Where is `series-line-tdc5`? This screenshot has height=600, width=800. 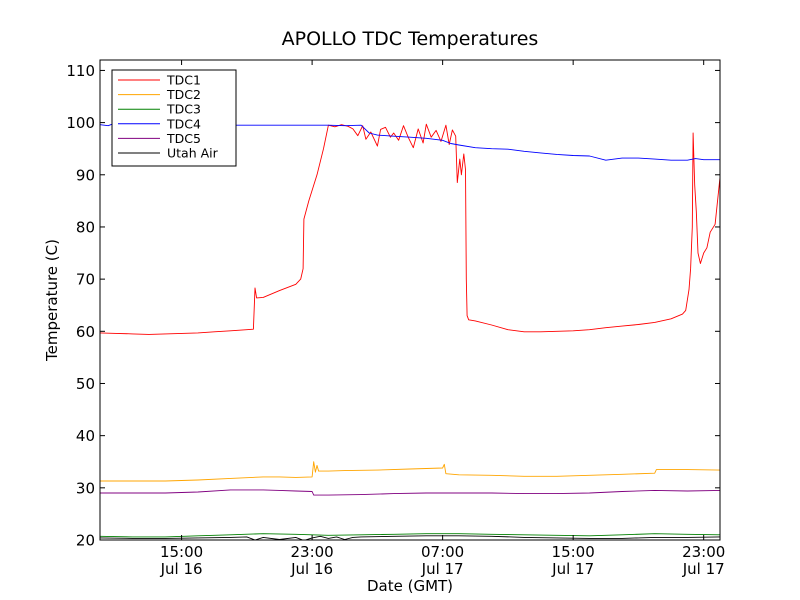
series-line-tdc5 is located at coordinates (410, 492).